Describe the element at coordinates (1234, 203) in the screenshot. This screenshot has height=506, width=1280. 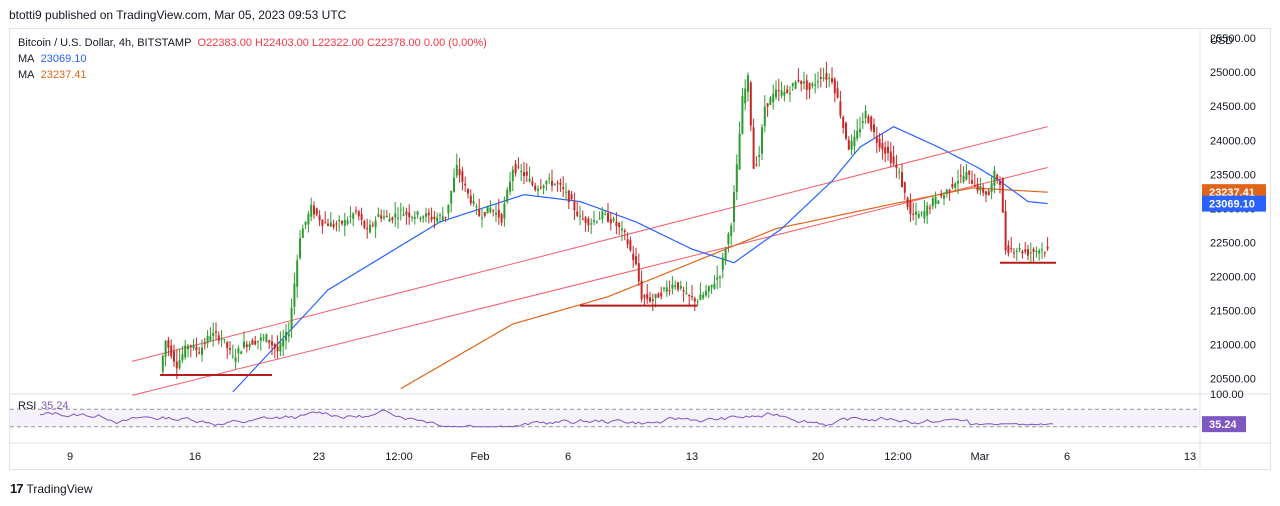
I see `ma1-price-badge: 23069.10` at that location.